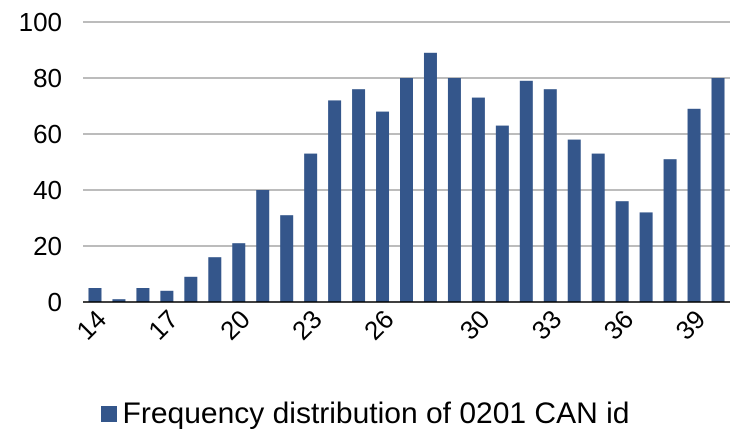  What do you see at coordinates (547, 325) in the screenshot?
I see `x-tick-label: 33` at bounding box center [547, 325].